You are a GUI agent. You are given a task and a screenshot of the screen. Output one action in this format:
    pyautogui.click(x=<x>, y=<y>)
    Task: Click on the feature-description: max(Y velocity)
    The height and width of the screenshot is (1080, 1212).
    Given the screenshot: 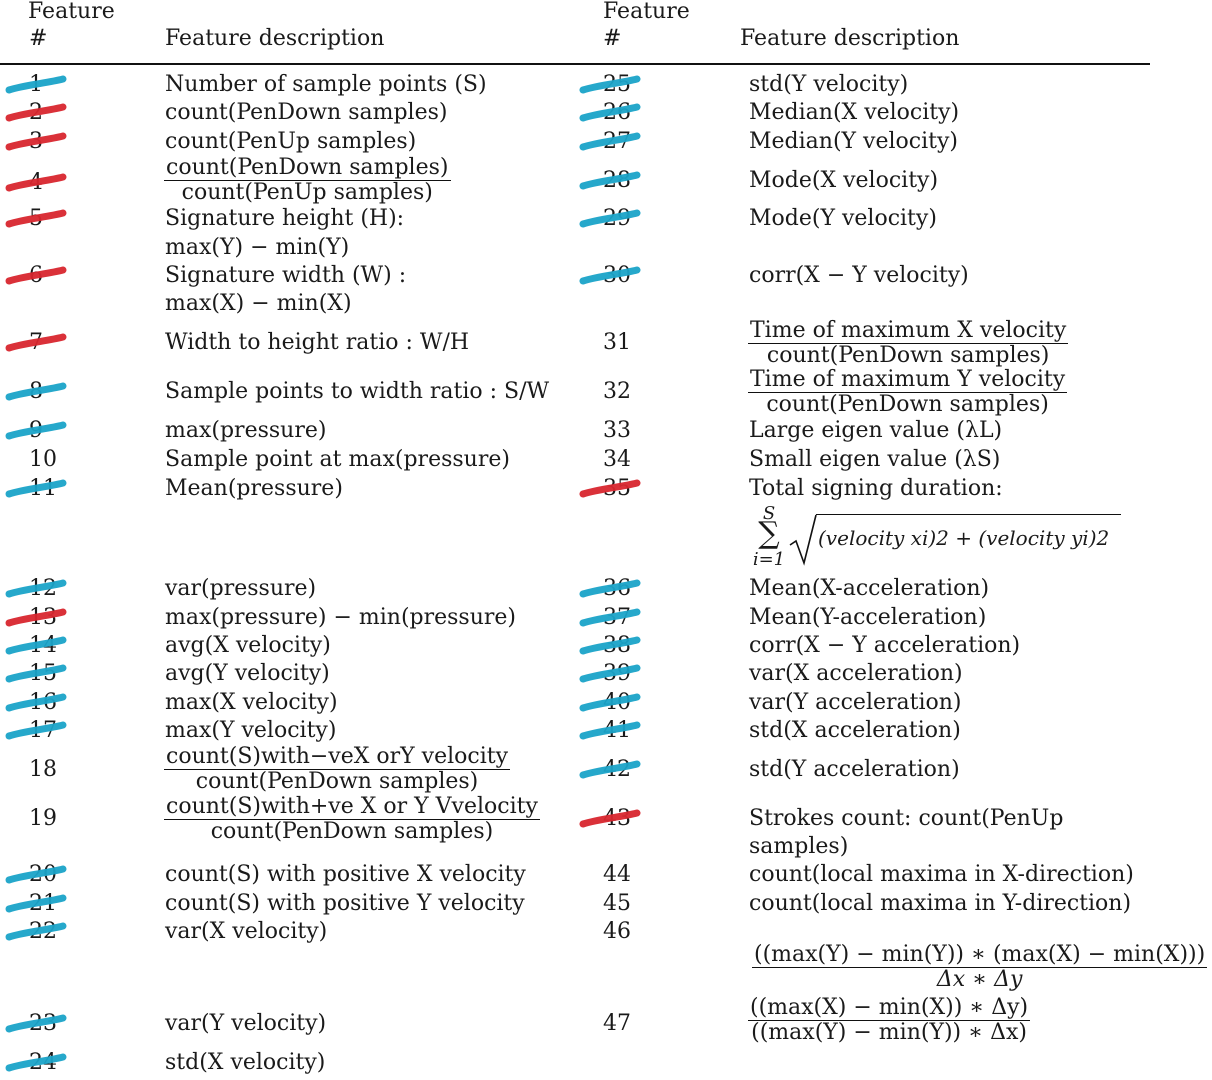 What is the action you would take?
    pyautogui.click(x=251, y=730)
    